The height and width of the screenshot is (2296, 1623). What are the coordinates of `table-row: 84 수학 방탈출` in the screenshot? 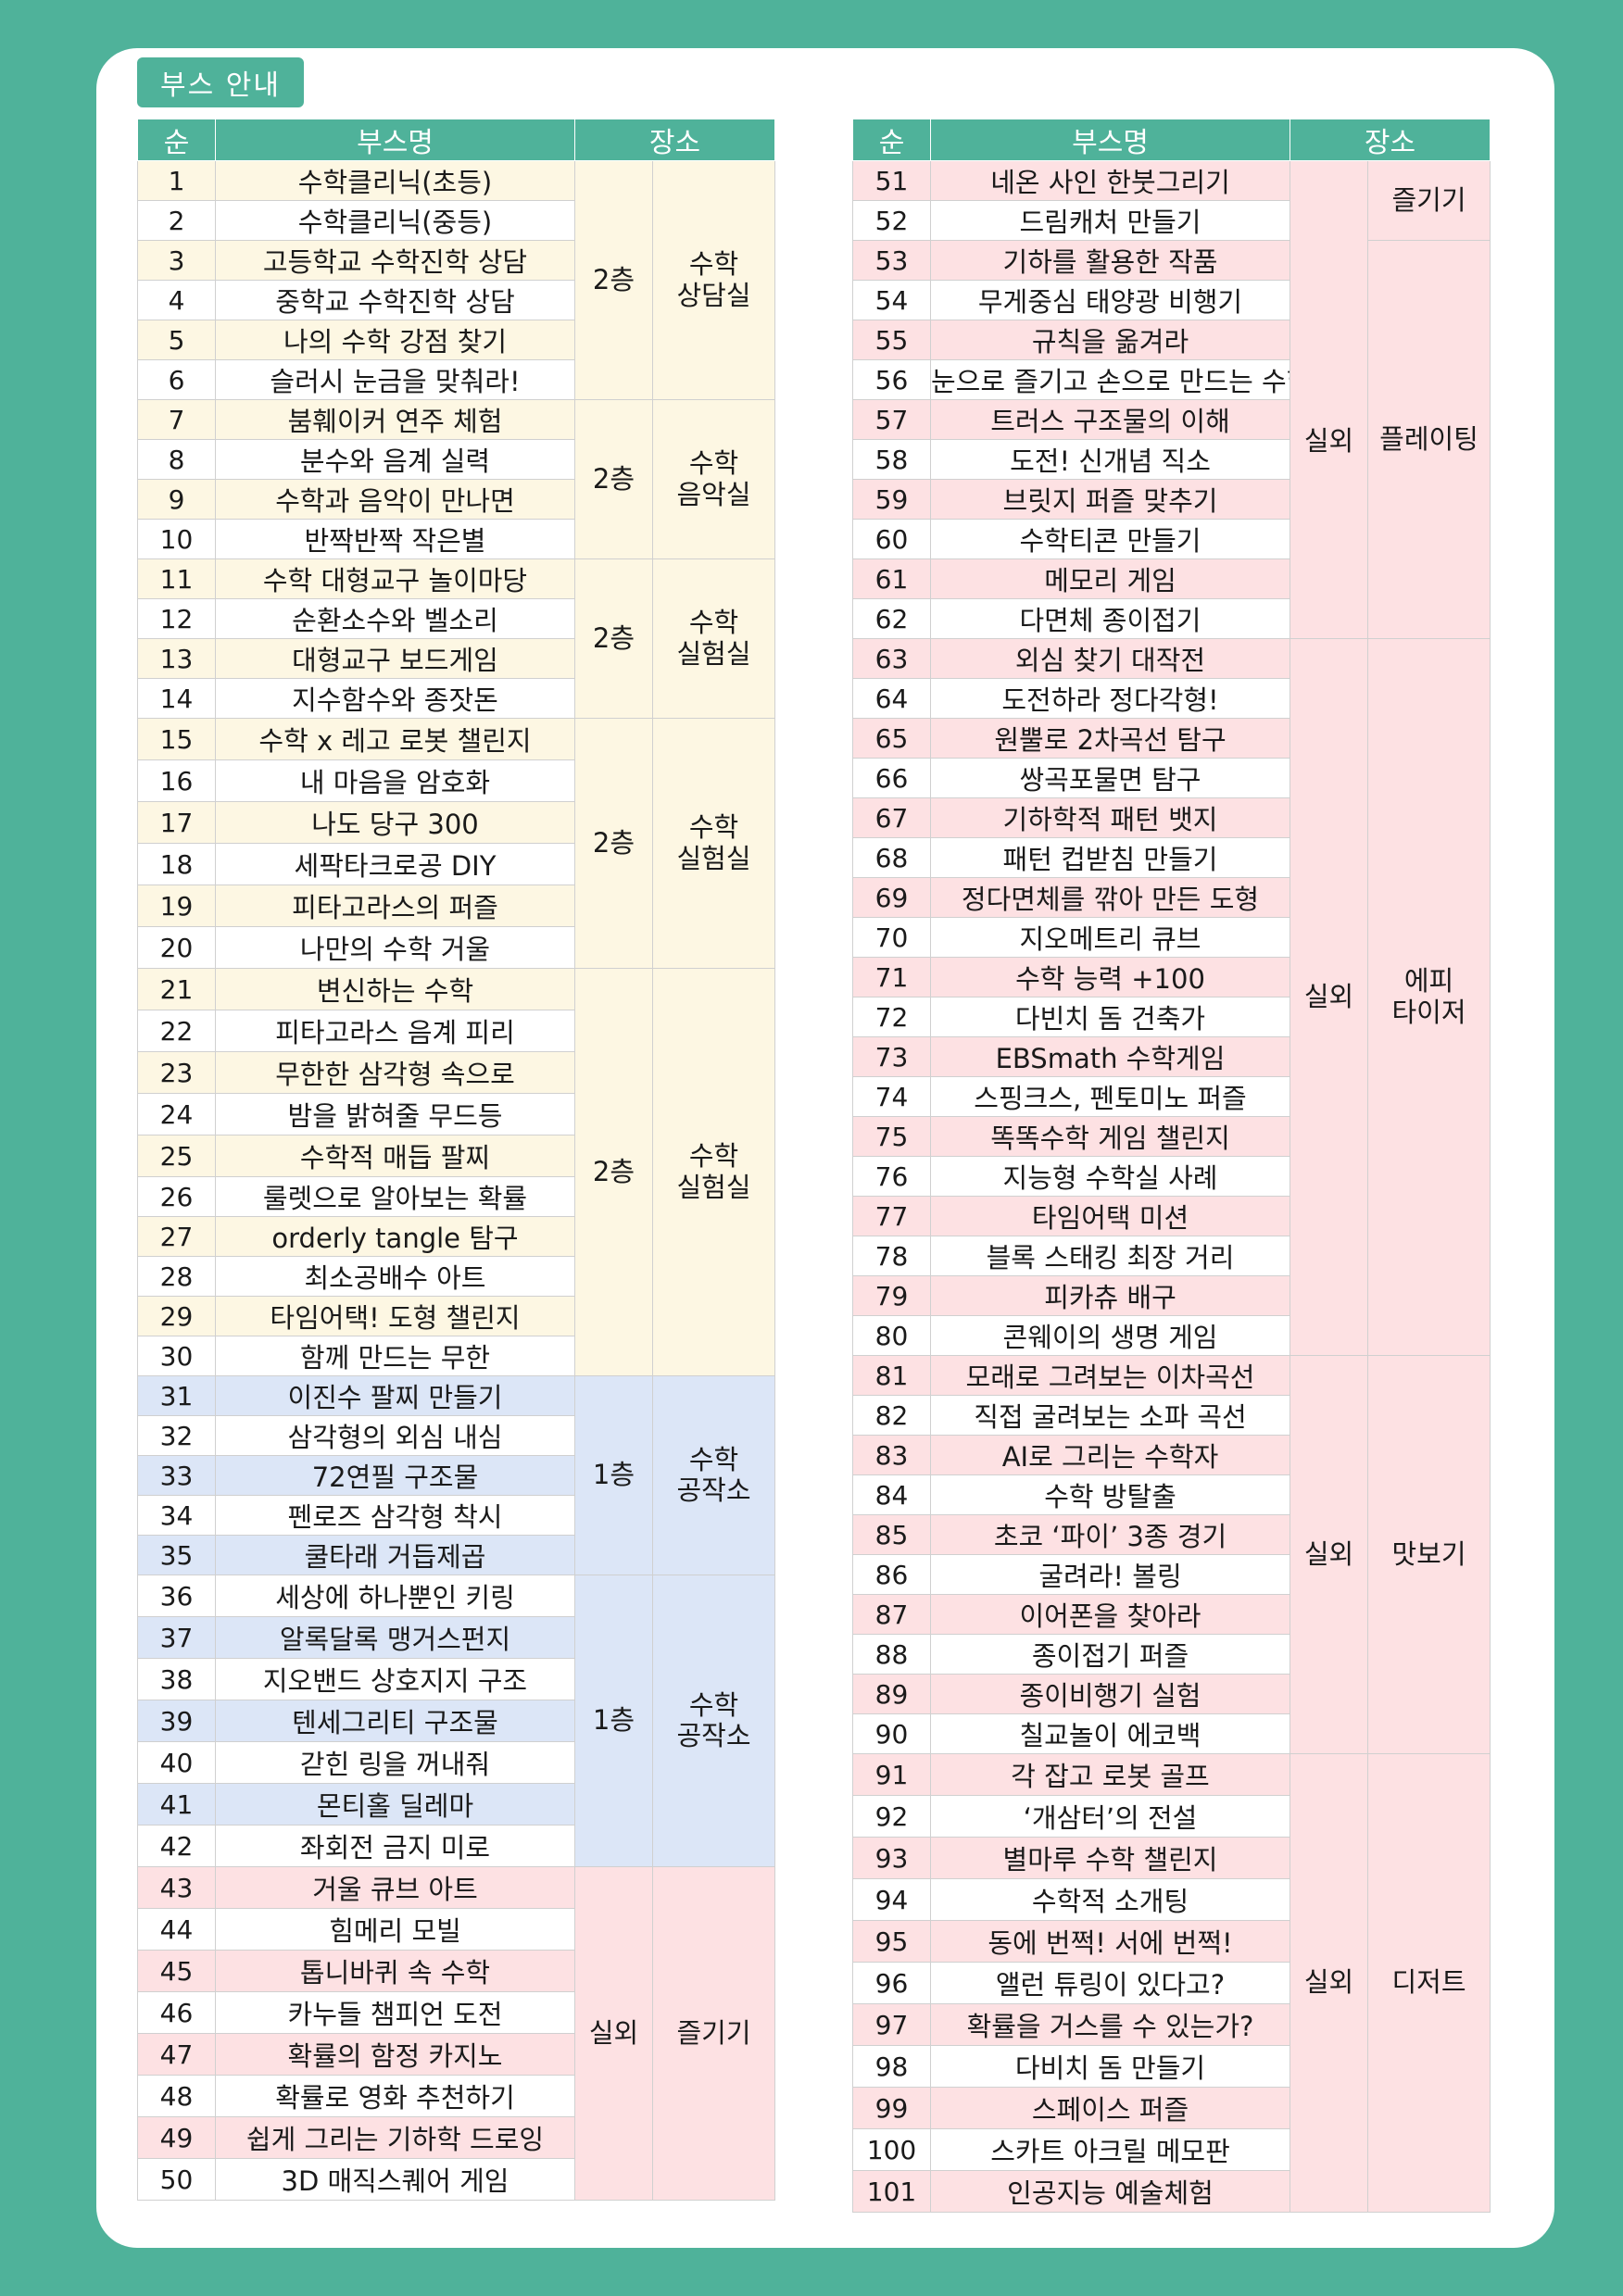 It's located at (1171, 1494).